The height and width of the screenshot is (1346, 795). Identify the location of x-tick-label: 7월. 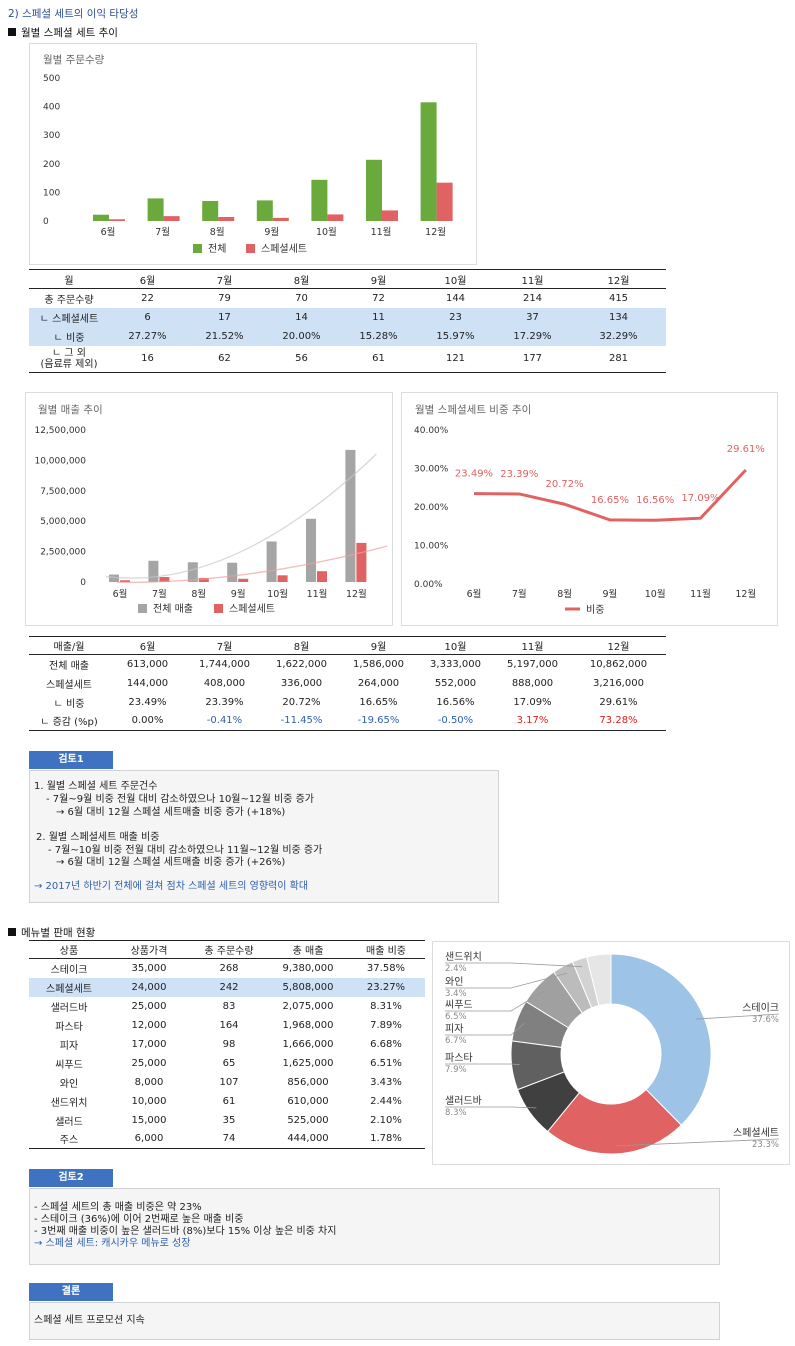
(162, 232).